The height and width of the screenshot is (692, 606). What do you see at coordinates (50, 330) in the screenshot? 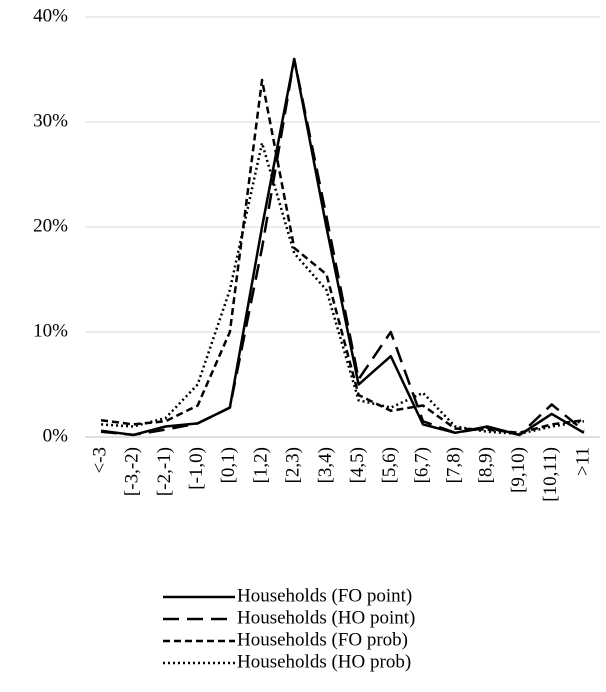
I see `y-tick-label: 10%` at bounding box center [50, 330].